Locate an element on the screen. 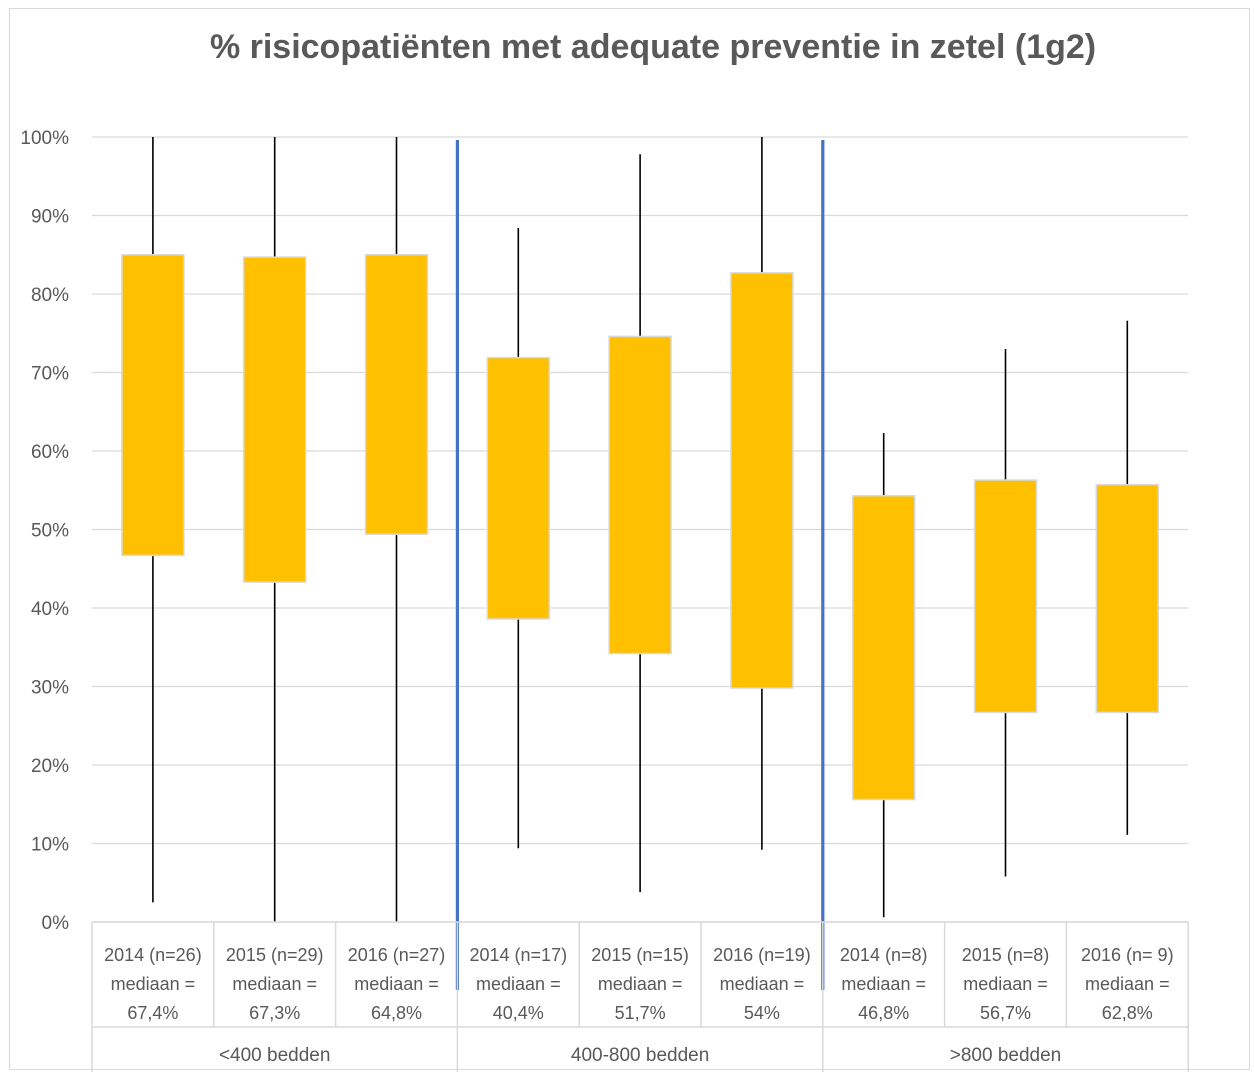  x-tick-label: 54% is located at coordinates (762, 1013).